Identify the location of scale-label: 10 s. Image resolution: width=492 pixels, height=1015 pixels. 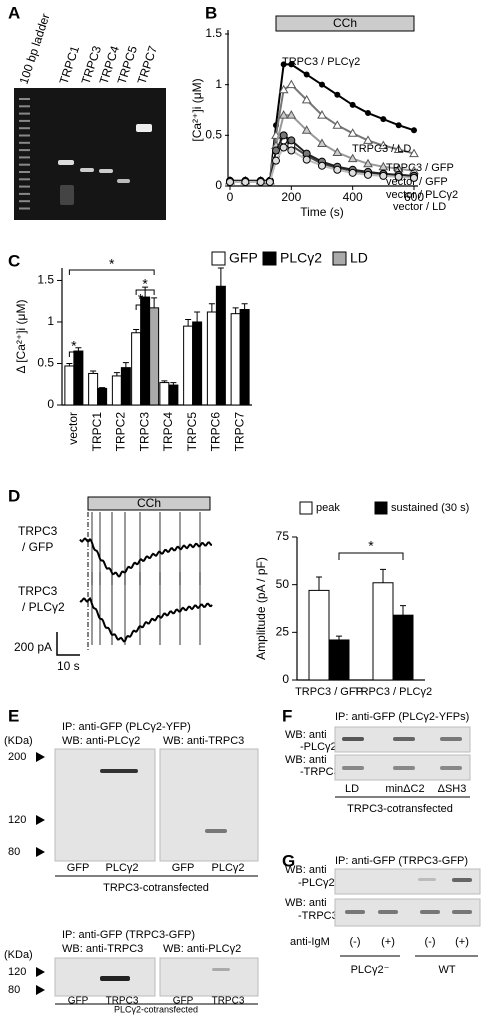
(68, 666).